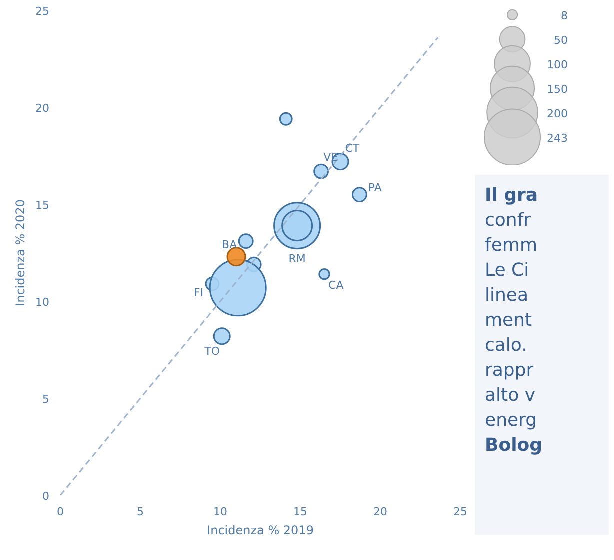 This screenshot has width=614, height=560. What do you see at coordinates (557, 89) in the screenshot?
I see `legend-label: 150` at bounding box center [557, 89].